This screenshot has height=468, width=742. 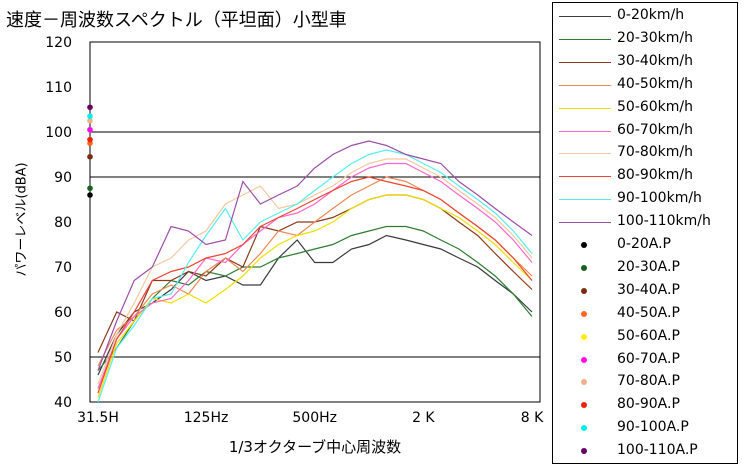 I want to click on y-tick-label: 40, so click(x=63, y=403).